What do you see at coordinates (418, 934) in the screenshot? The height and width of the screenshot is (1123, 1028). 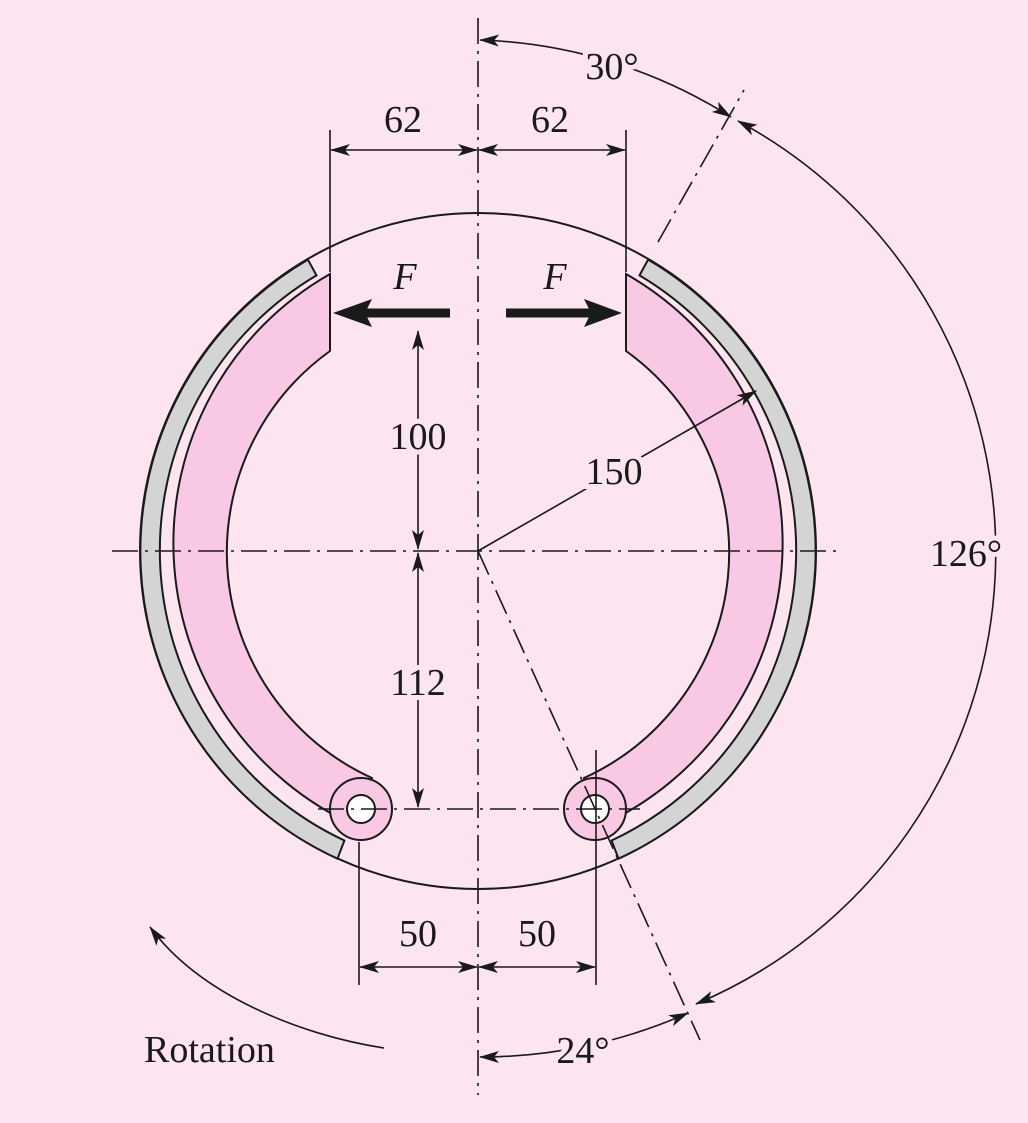 I see `dim-bottom-left-label: 50` at bounding box center [418, 934].